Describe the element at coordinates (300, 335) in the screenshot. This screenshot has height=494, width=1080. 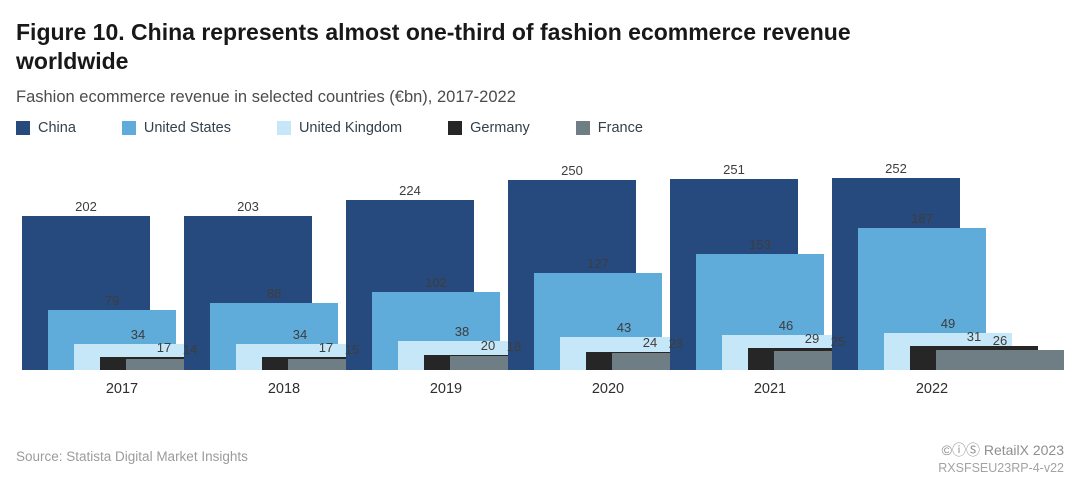
I see `value-label-united-kingdom-2018: 34` at that location.